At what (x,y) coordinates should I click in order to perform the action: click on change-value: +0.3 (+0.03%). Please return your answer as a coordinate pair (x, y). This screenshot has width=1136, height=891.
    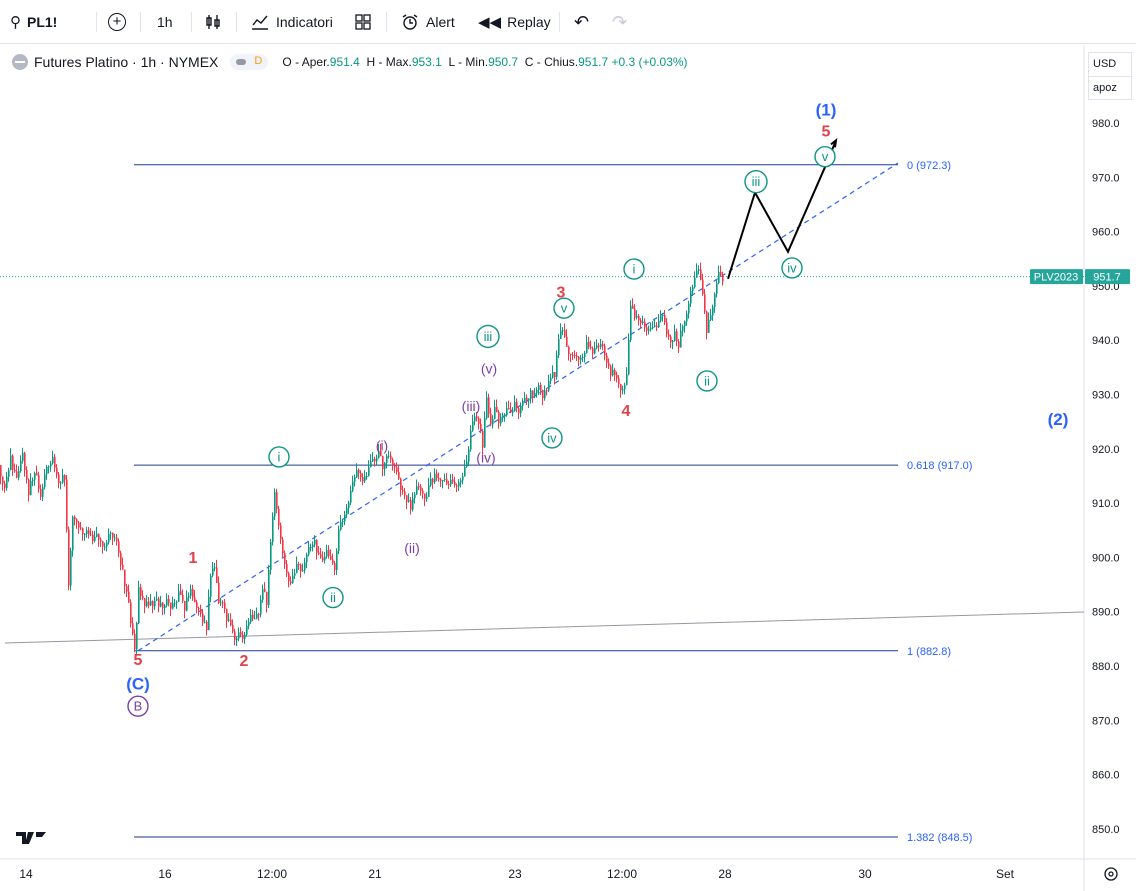
    Looking at the image, I should click on (649, 62).